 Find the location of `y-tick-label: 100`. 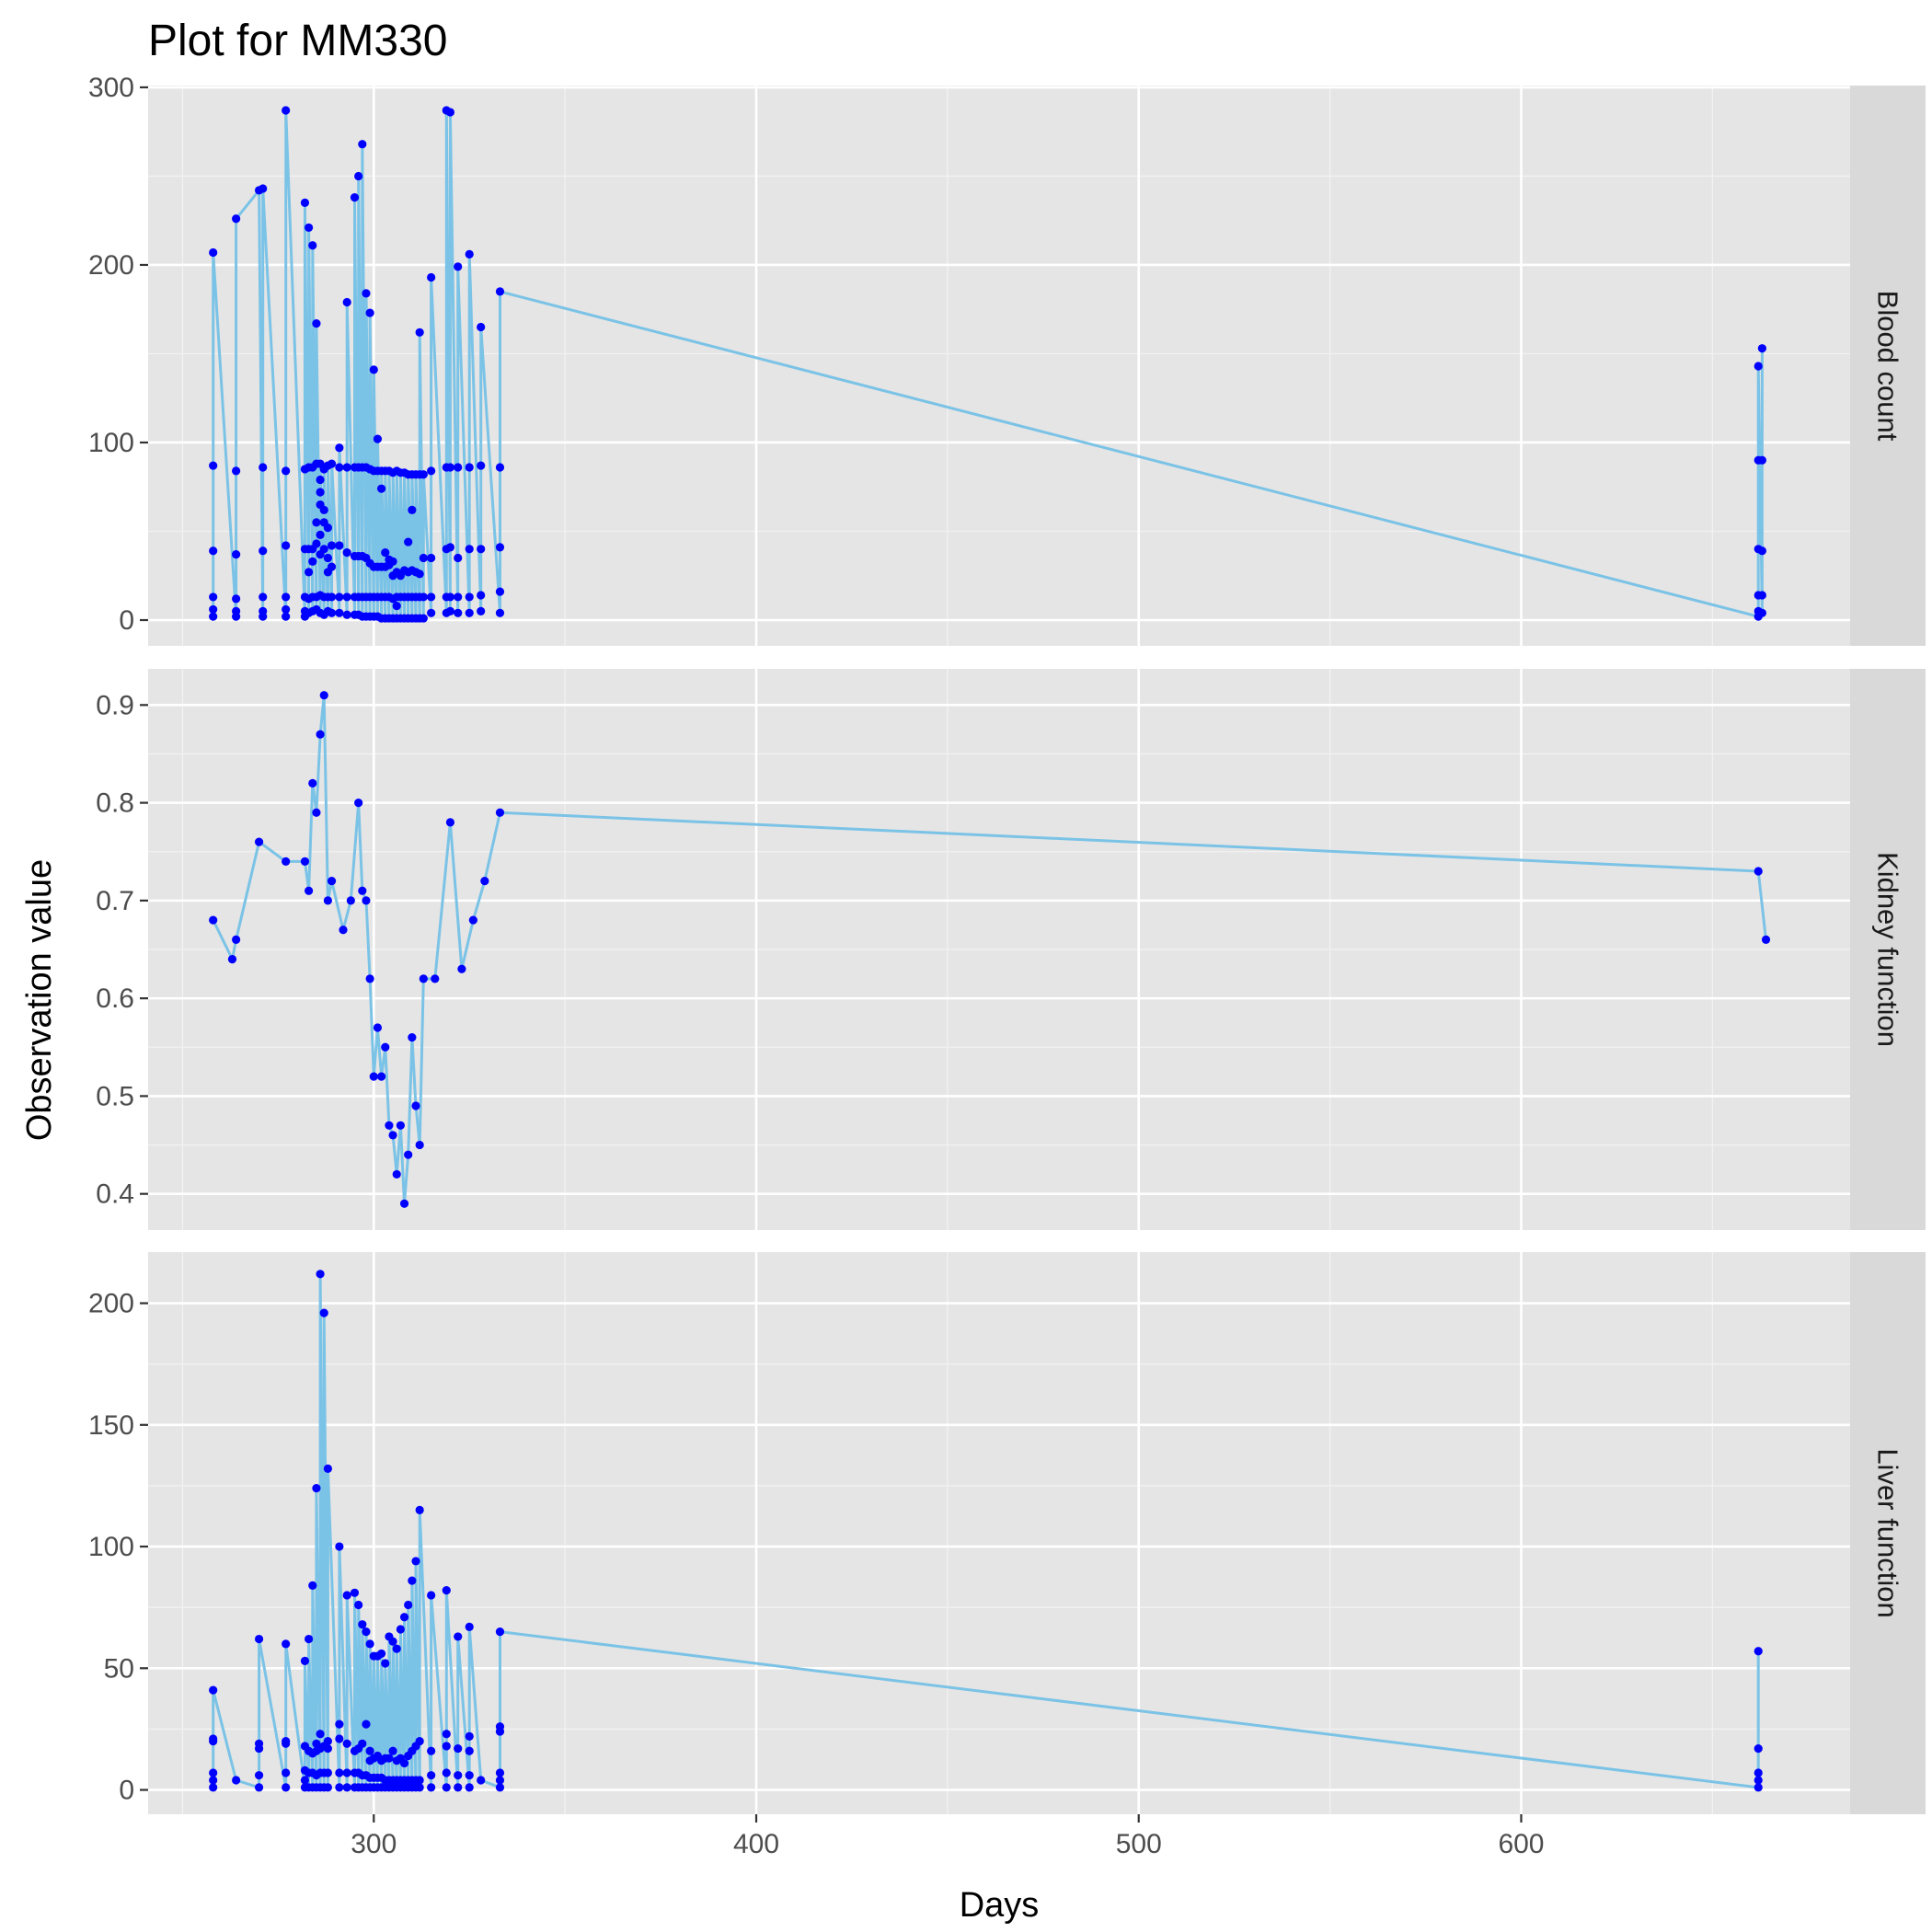

y-tick-label: 100 is located at coordinates (111, 1547).